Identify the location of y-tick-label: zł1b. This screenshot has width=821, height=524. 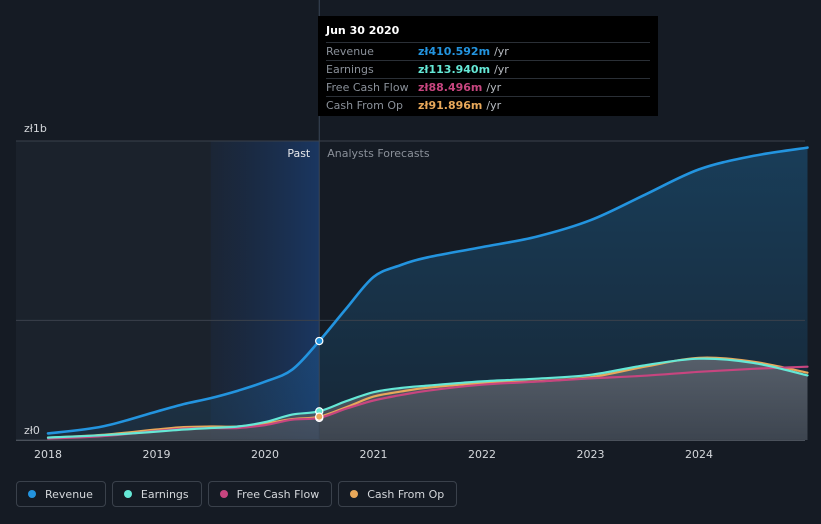
(35, 128).